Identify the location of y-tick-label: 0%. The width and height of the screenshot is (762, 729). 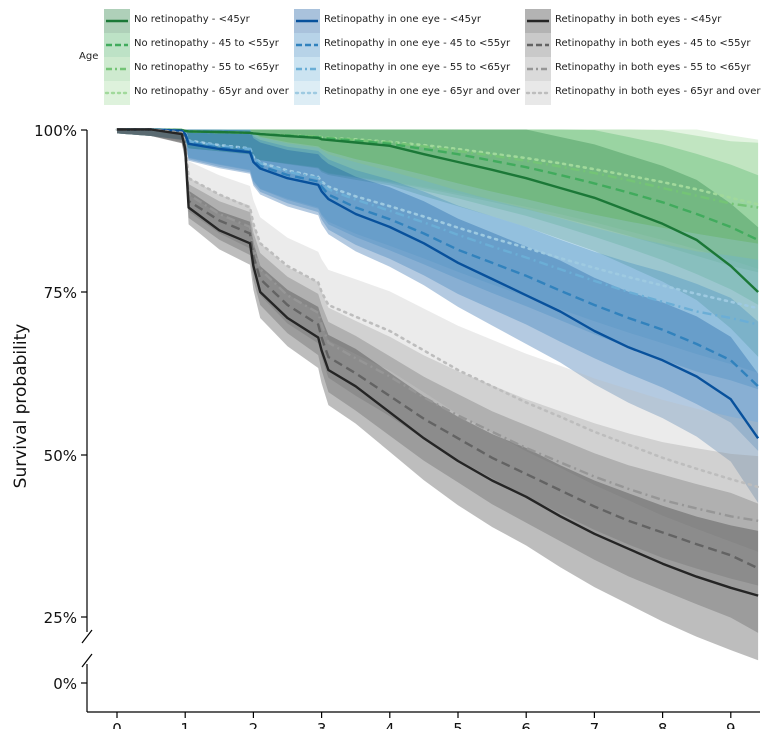
(65, 684).